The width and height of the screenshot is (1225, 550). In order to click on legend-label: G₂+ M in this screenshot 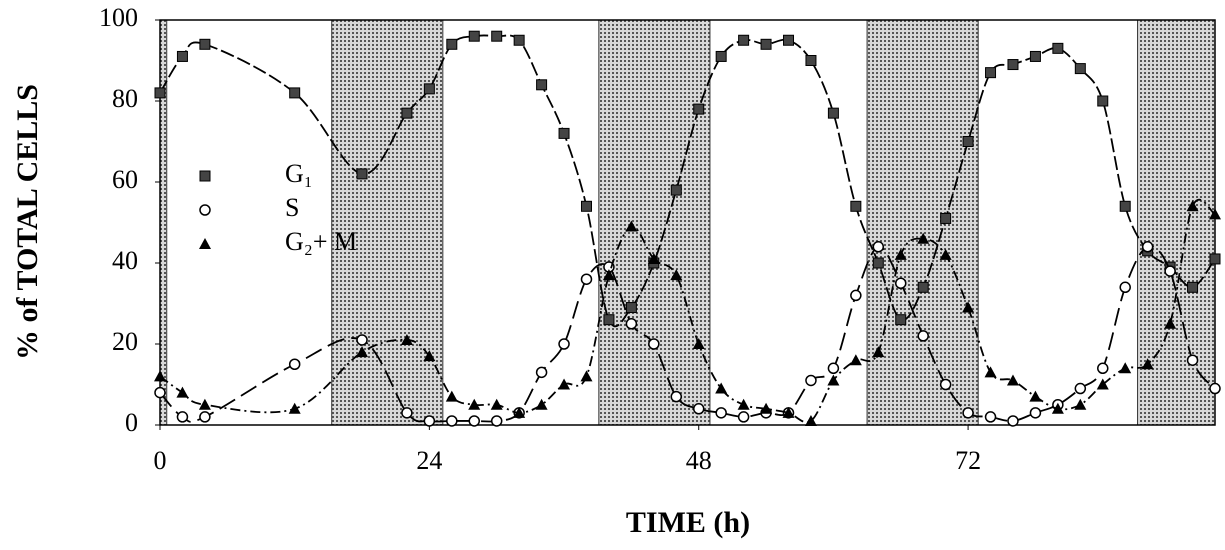, I will do `click(321, 241)`.